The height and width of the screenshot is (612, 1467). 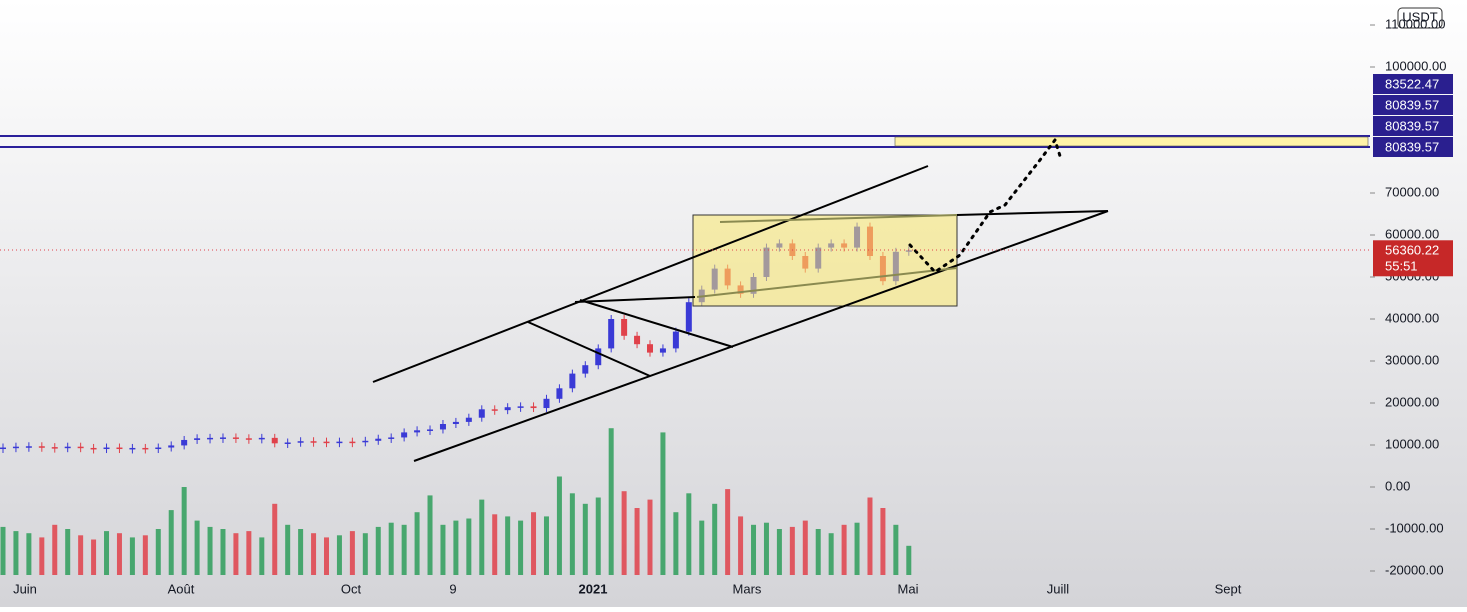 I want to click on x-tick-label: Août, so click(x=181, y=588).